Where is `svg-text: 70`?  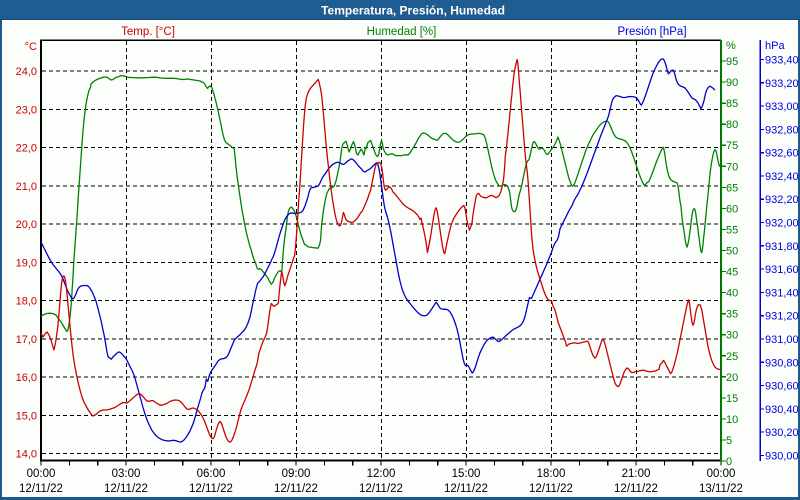
svg-text: 70 is located at coordinates (732, 167).